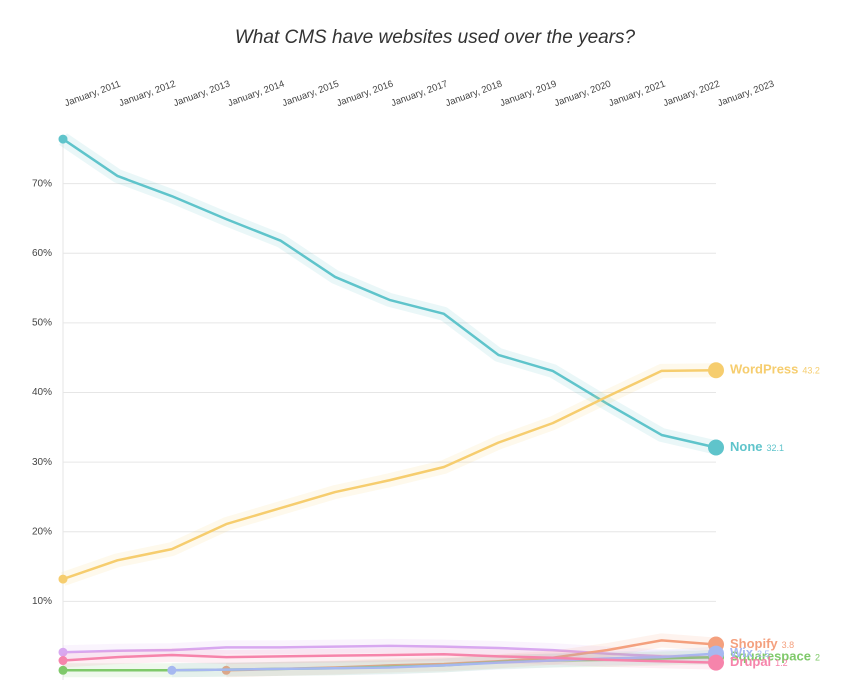 The image size is (865, 693). Describe the element at coordinates (420, 93) in the screenshot. I see `x-tick-label: January, 2017` at that location.